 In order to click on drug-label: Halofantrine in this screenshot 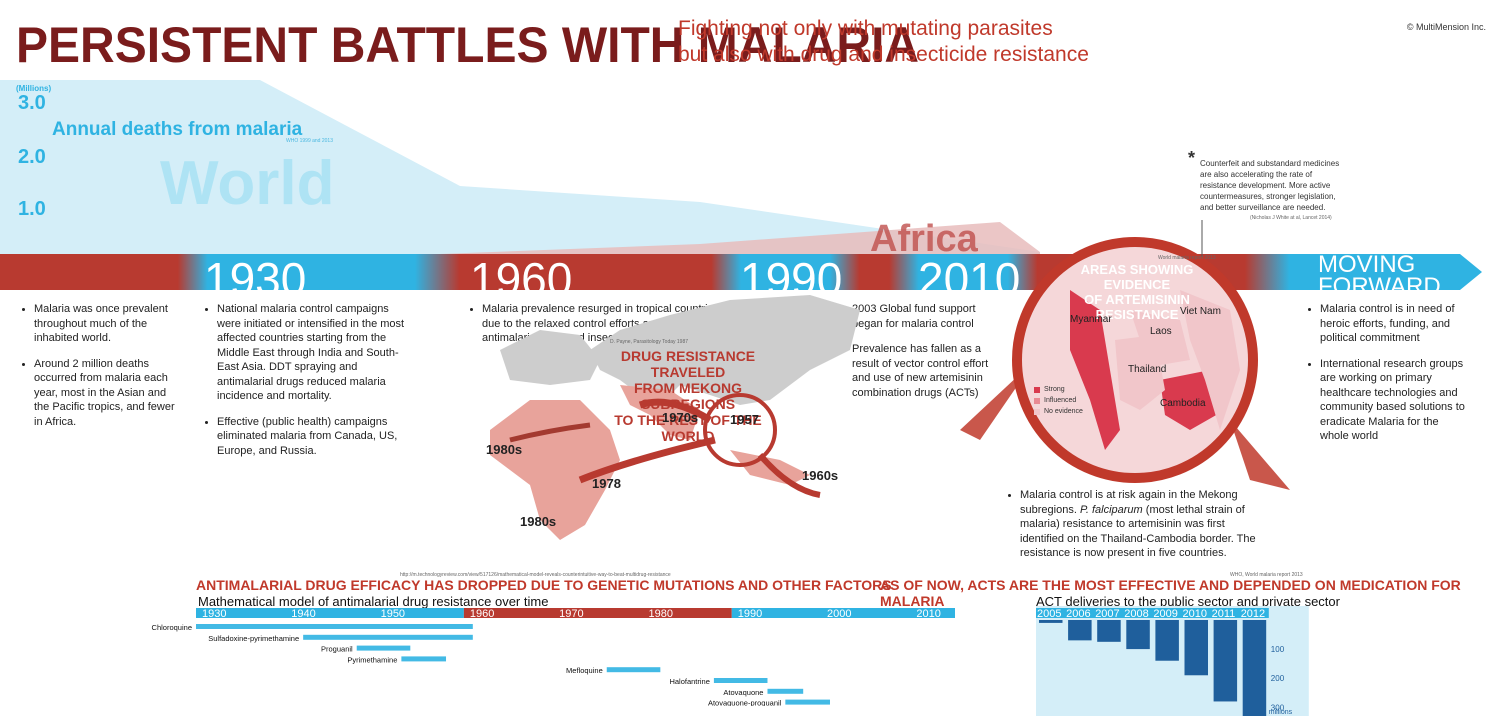, I will do `click(689, 681)`.